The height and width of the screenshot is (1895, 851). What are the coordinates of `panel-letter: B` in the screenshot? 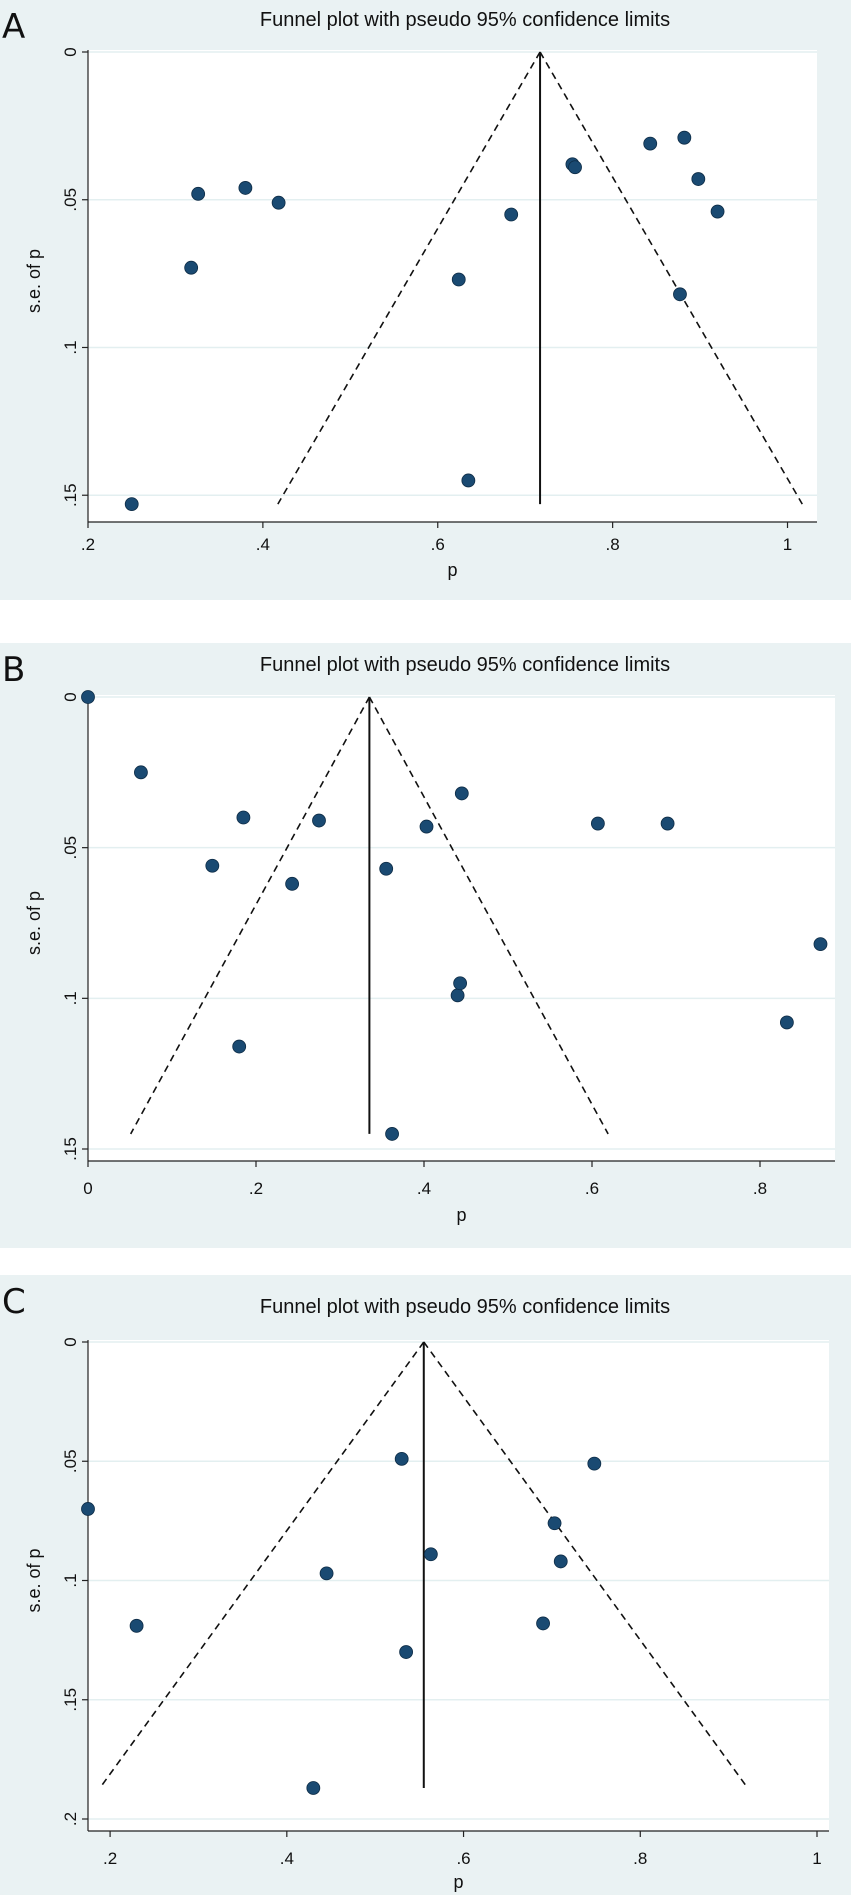 It's located at (13, 670).